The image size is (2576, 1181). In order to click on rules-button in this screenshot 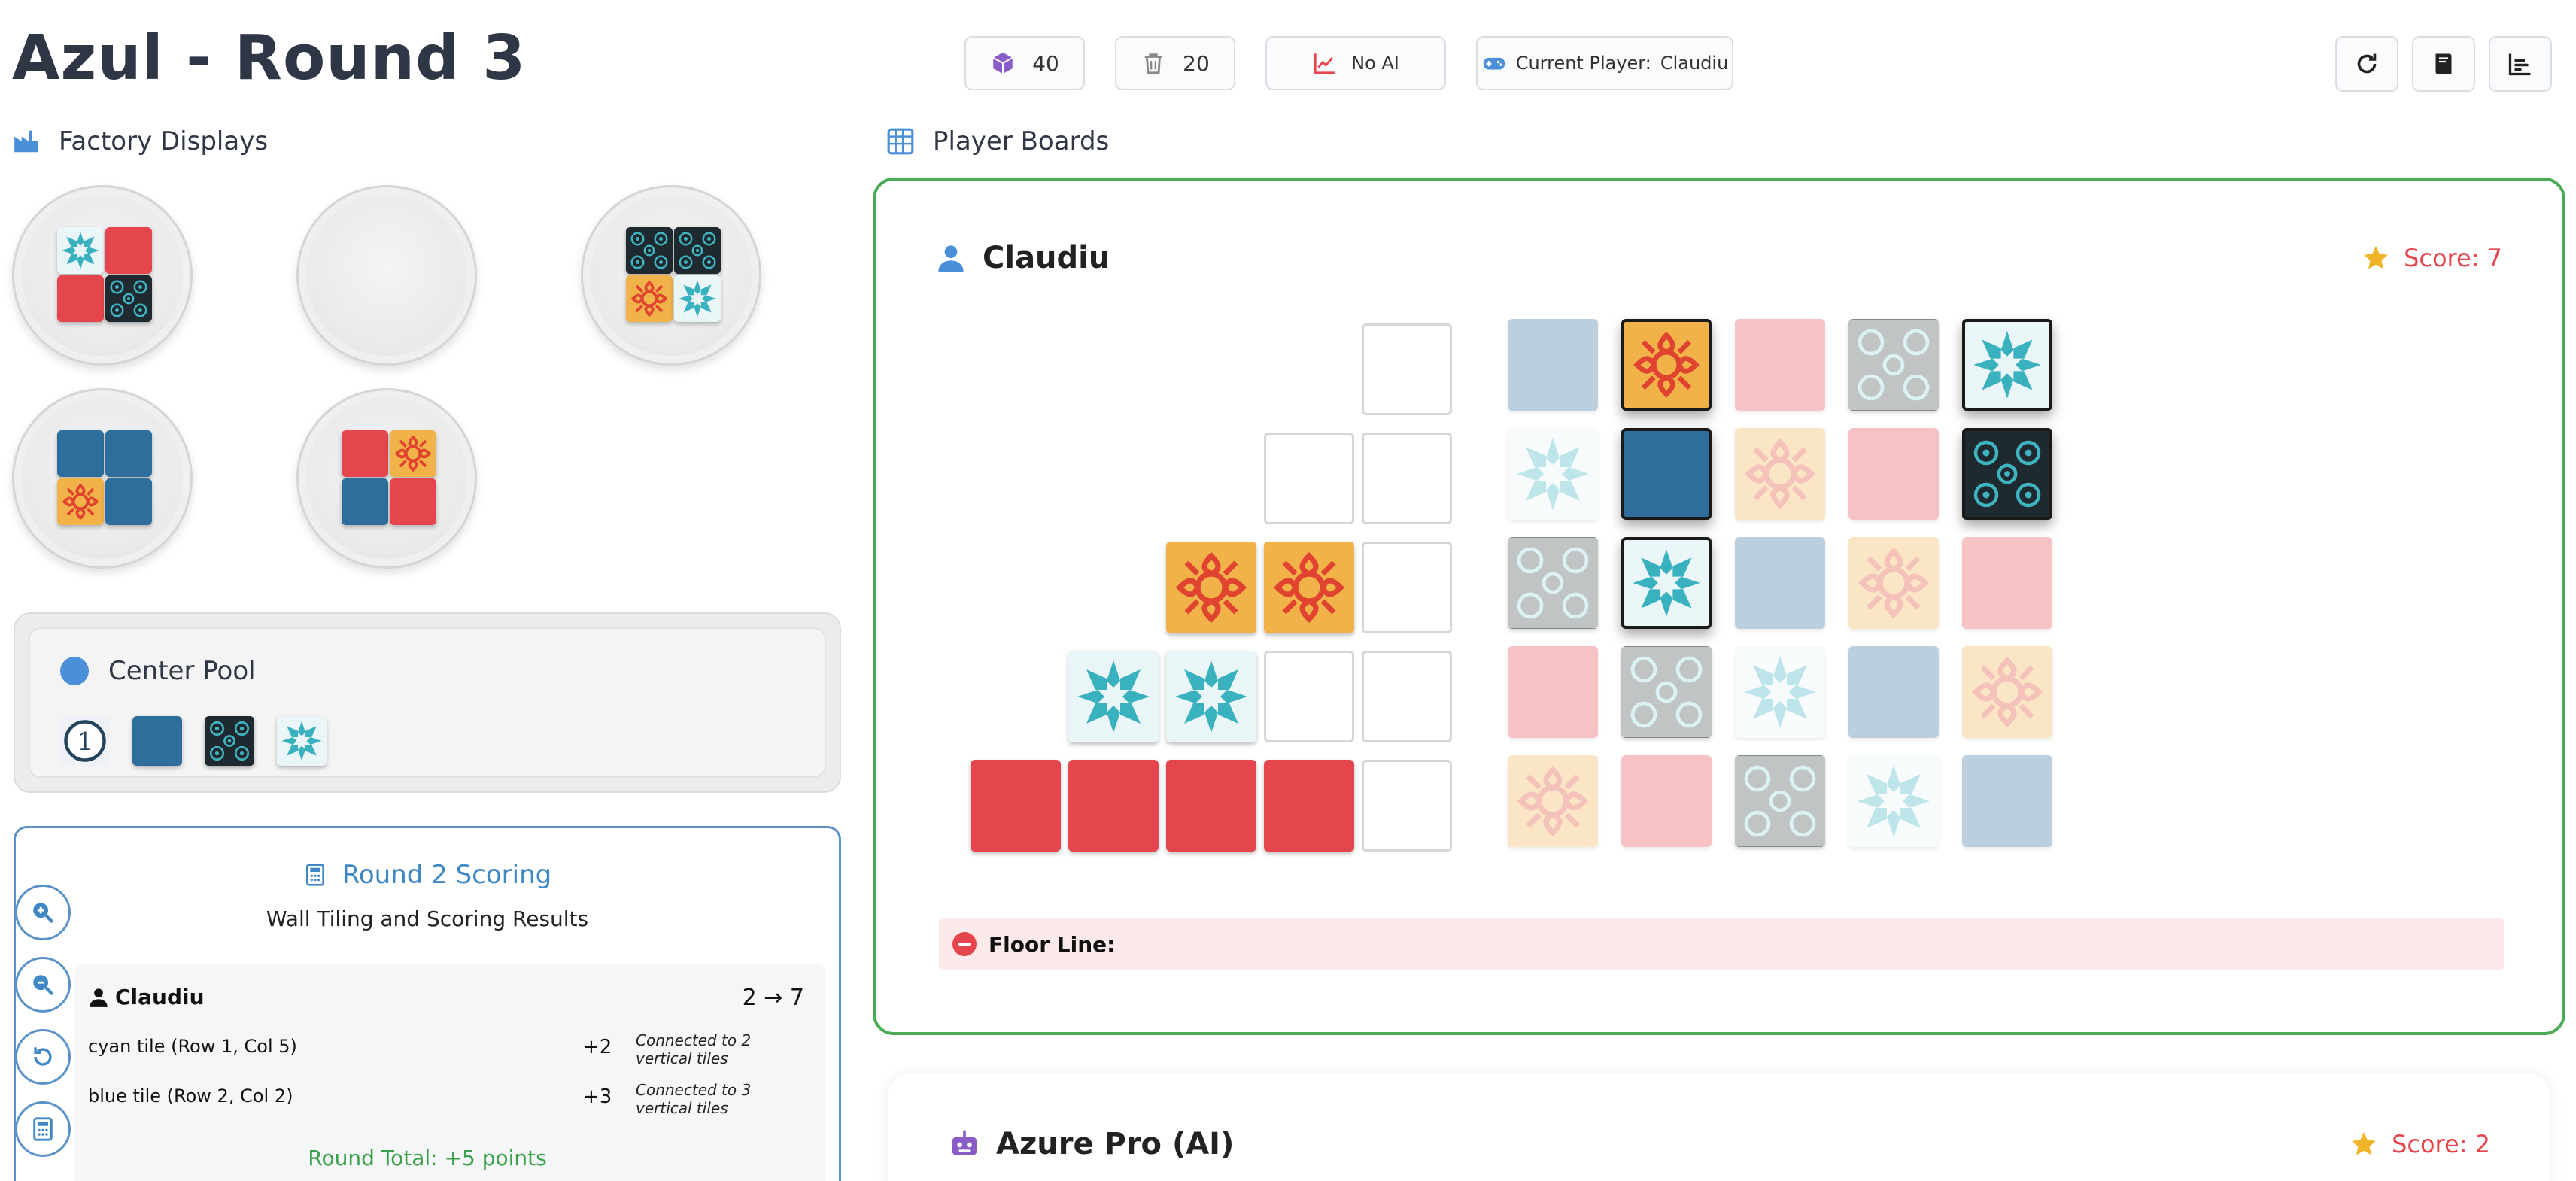, I will do `click(2443, 64)`.